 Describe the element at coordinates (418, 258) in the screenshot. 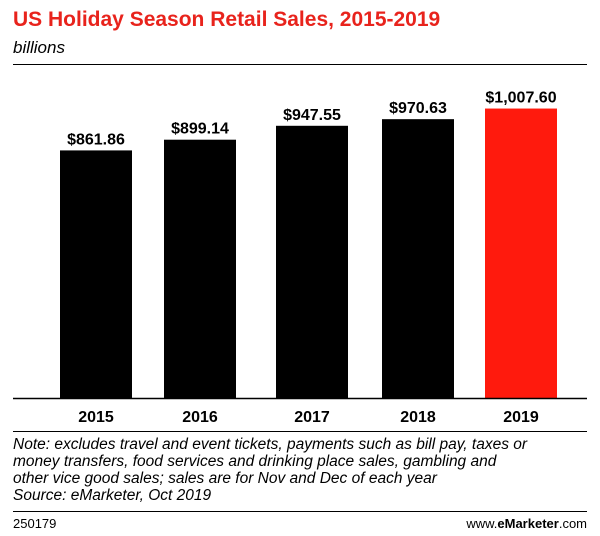

I see `bar-2018` at that location.